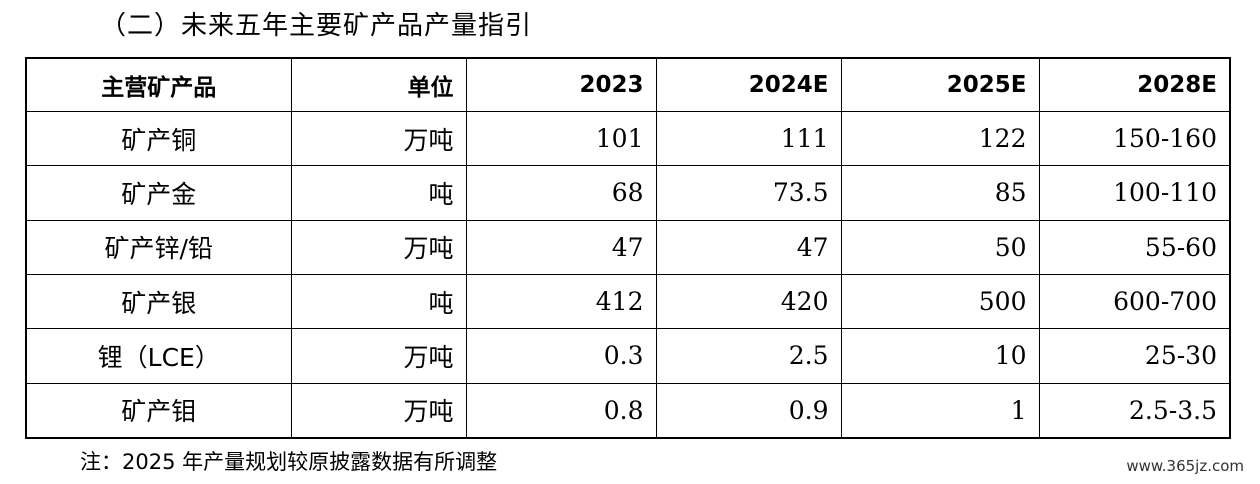  I want to click on cell-2023: 47, so click(561, 247).